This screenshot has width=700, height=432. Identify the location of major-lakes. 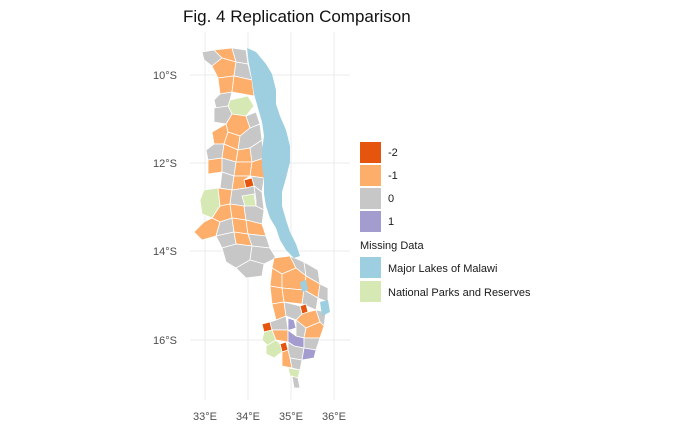
(288, 182).